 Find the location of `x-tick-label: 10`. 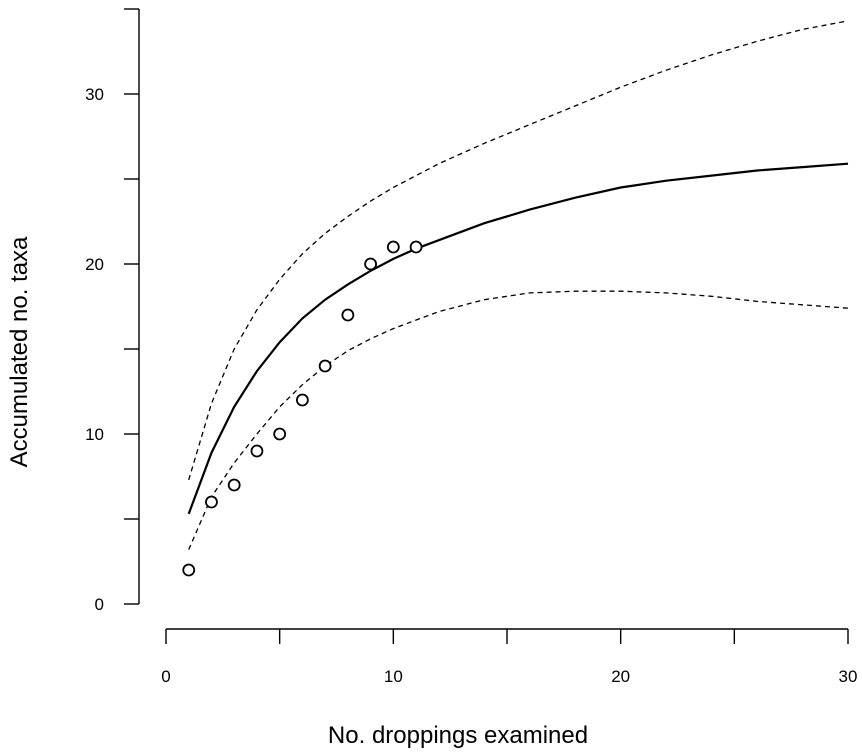

x-tick-label: 10 is located at coordinates (393, 676).